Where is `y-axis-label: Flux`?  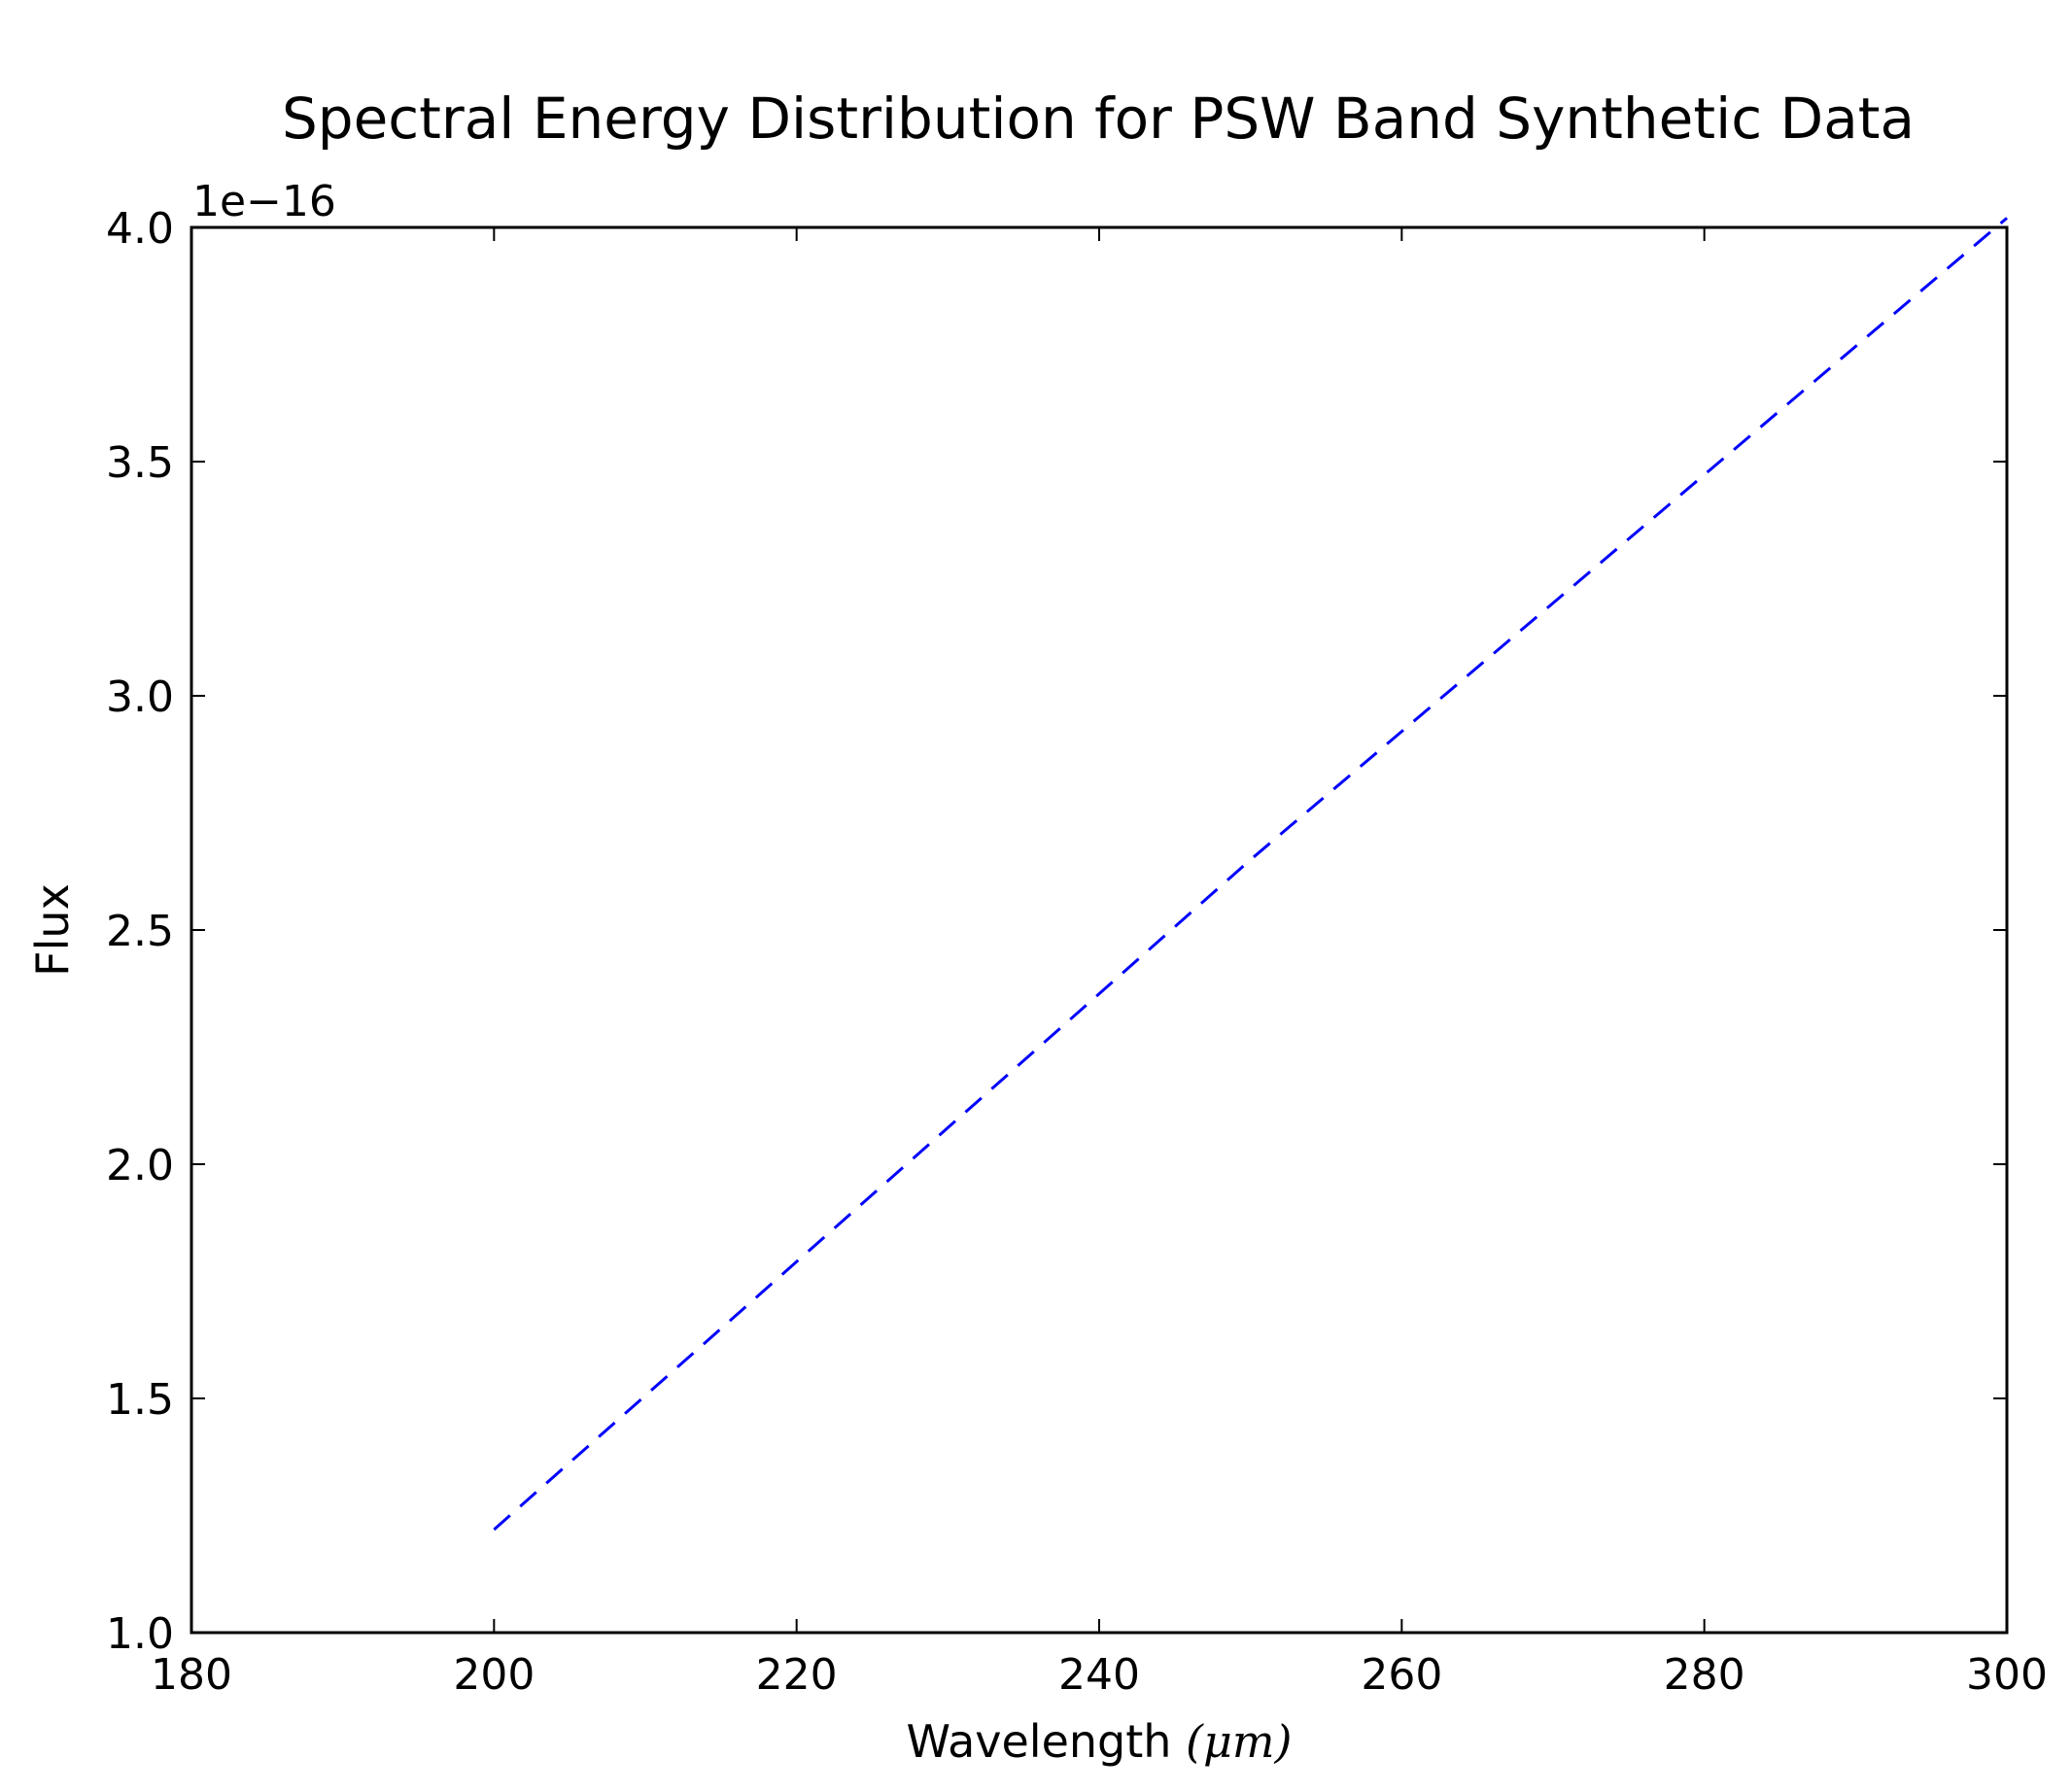
y-axis-label: Flux is located at coordinates (52, 930).